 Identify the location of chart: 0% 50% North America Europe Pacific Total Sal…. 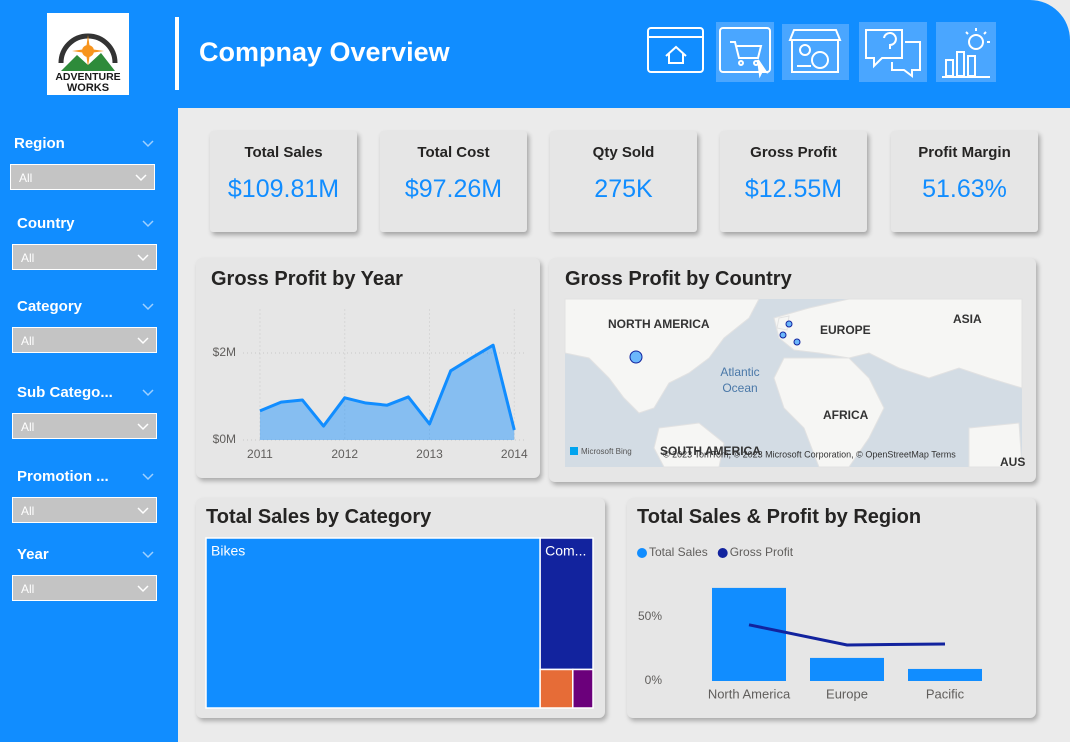
(809, 623).